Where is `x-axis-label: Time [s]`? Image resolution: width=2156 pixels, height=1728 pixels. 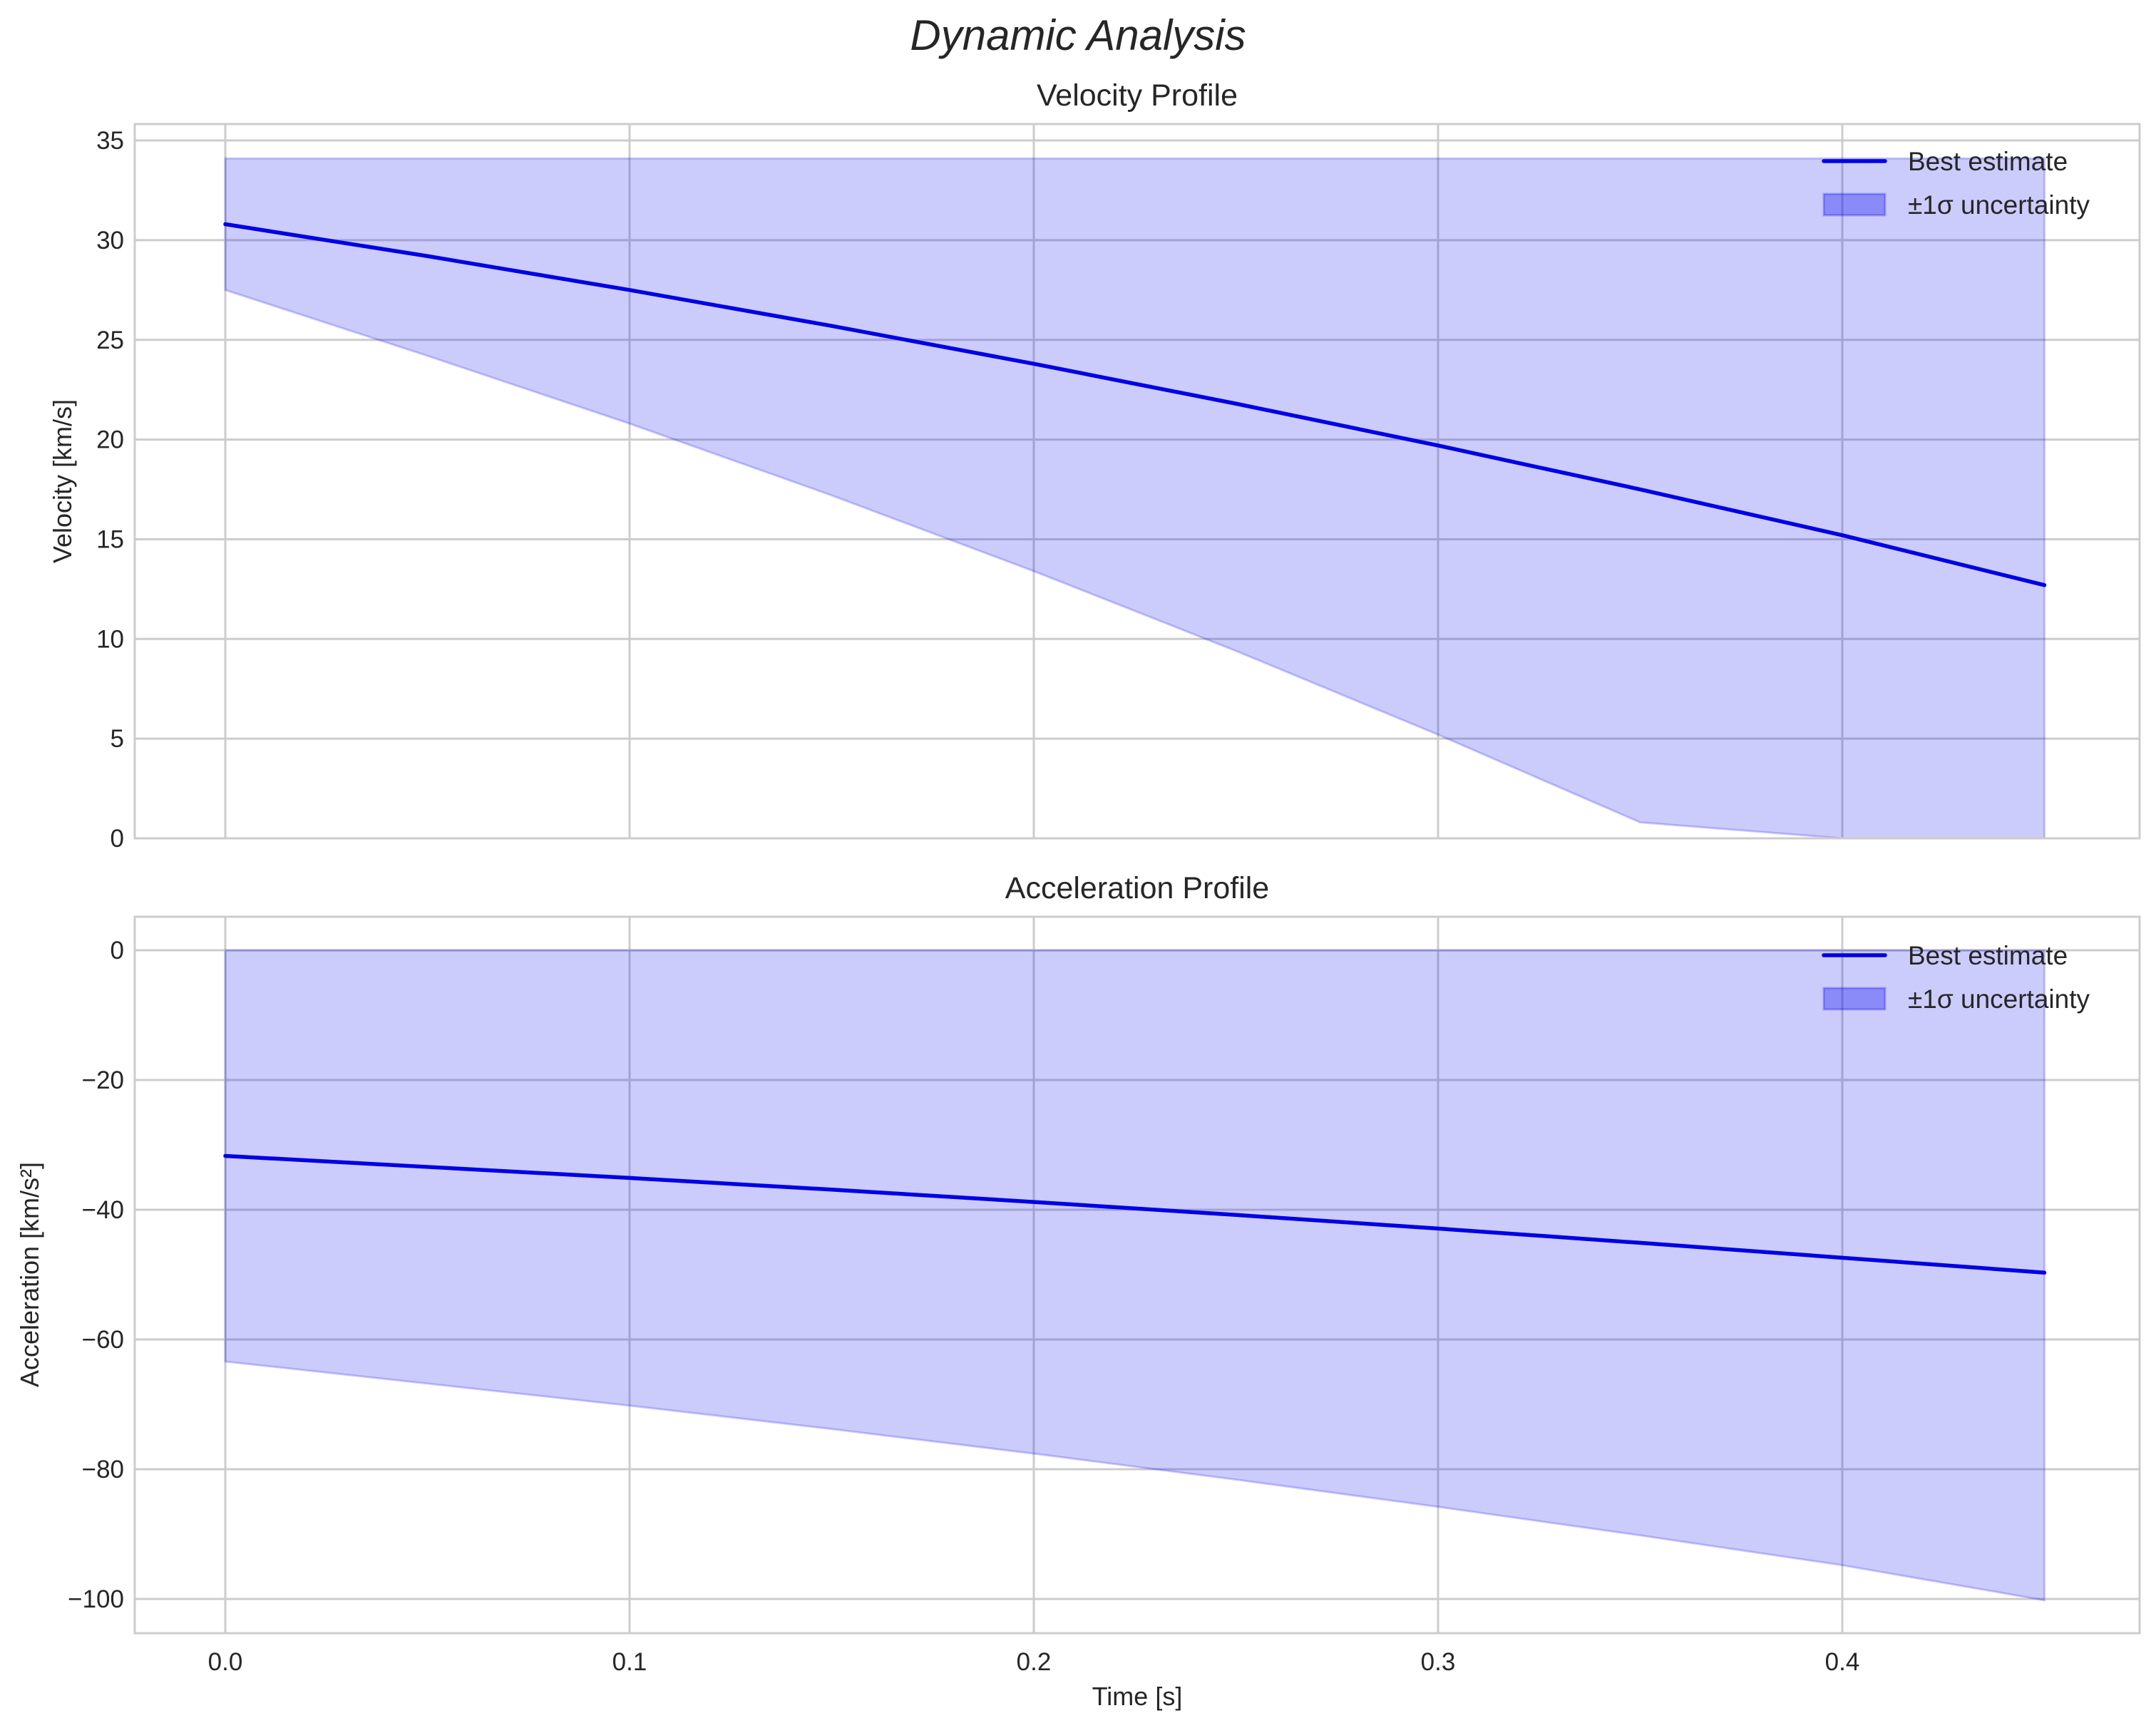
x-axis-label: Time [s] is located at coordinates (1137, 1696).